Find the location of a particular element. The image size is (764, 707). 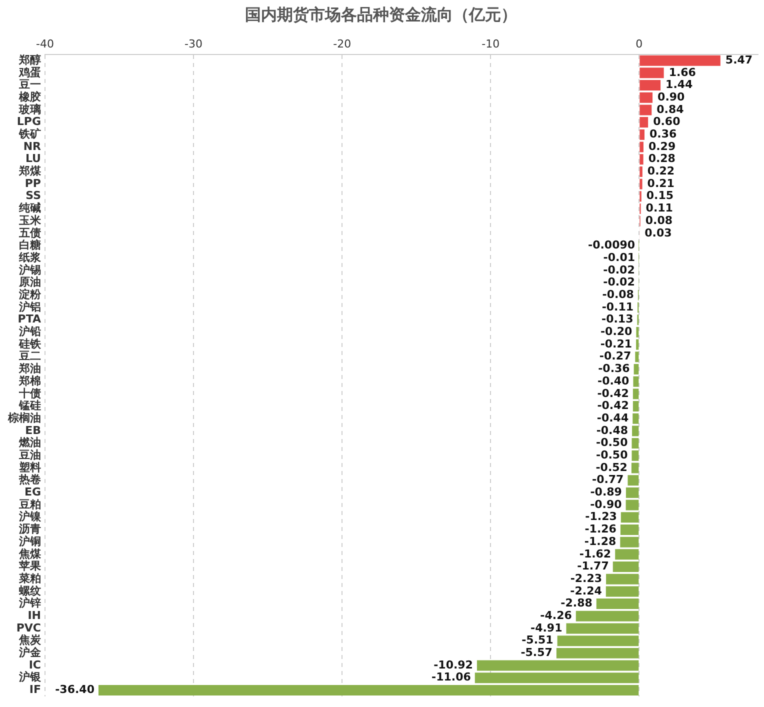

data-label: -0.11 is located at coordinates (618, 307).